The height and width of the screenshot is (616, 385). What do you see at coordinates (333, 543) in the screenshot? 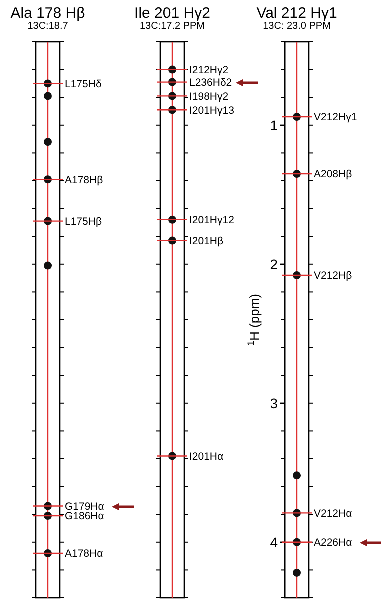
I see `annotation: A226Hα` at bounding box center [333, 543].